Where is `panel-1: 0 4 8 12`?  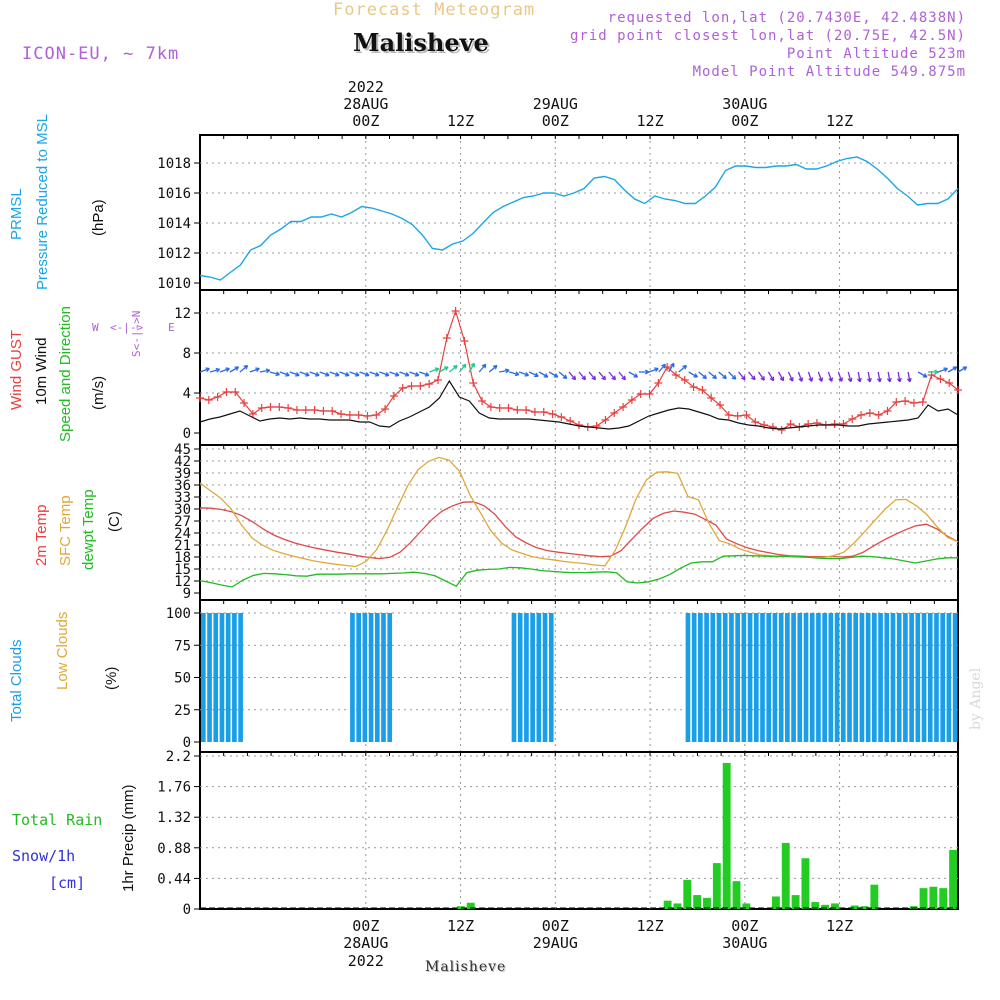 panel-1: 0 4 8 12 is located at coordinates (566, 367).